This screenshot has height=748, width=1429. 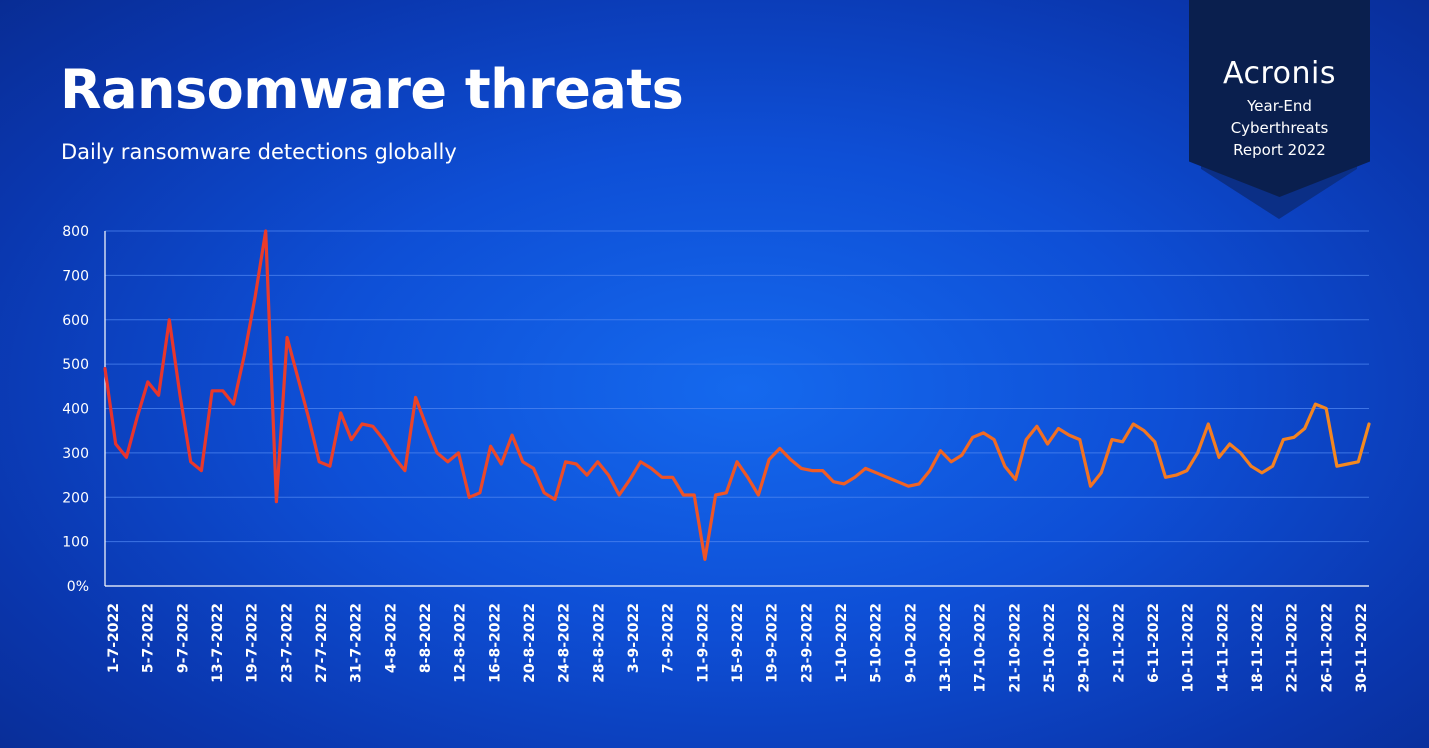 I want to click on x-tick-label: 15-9-2022, so click(x=738, y=643).